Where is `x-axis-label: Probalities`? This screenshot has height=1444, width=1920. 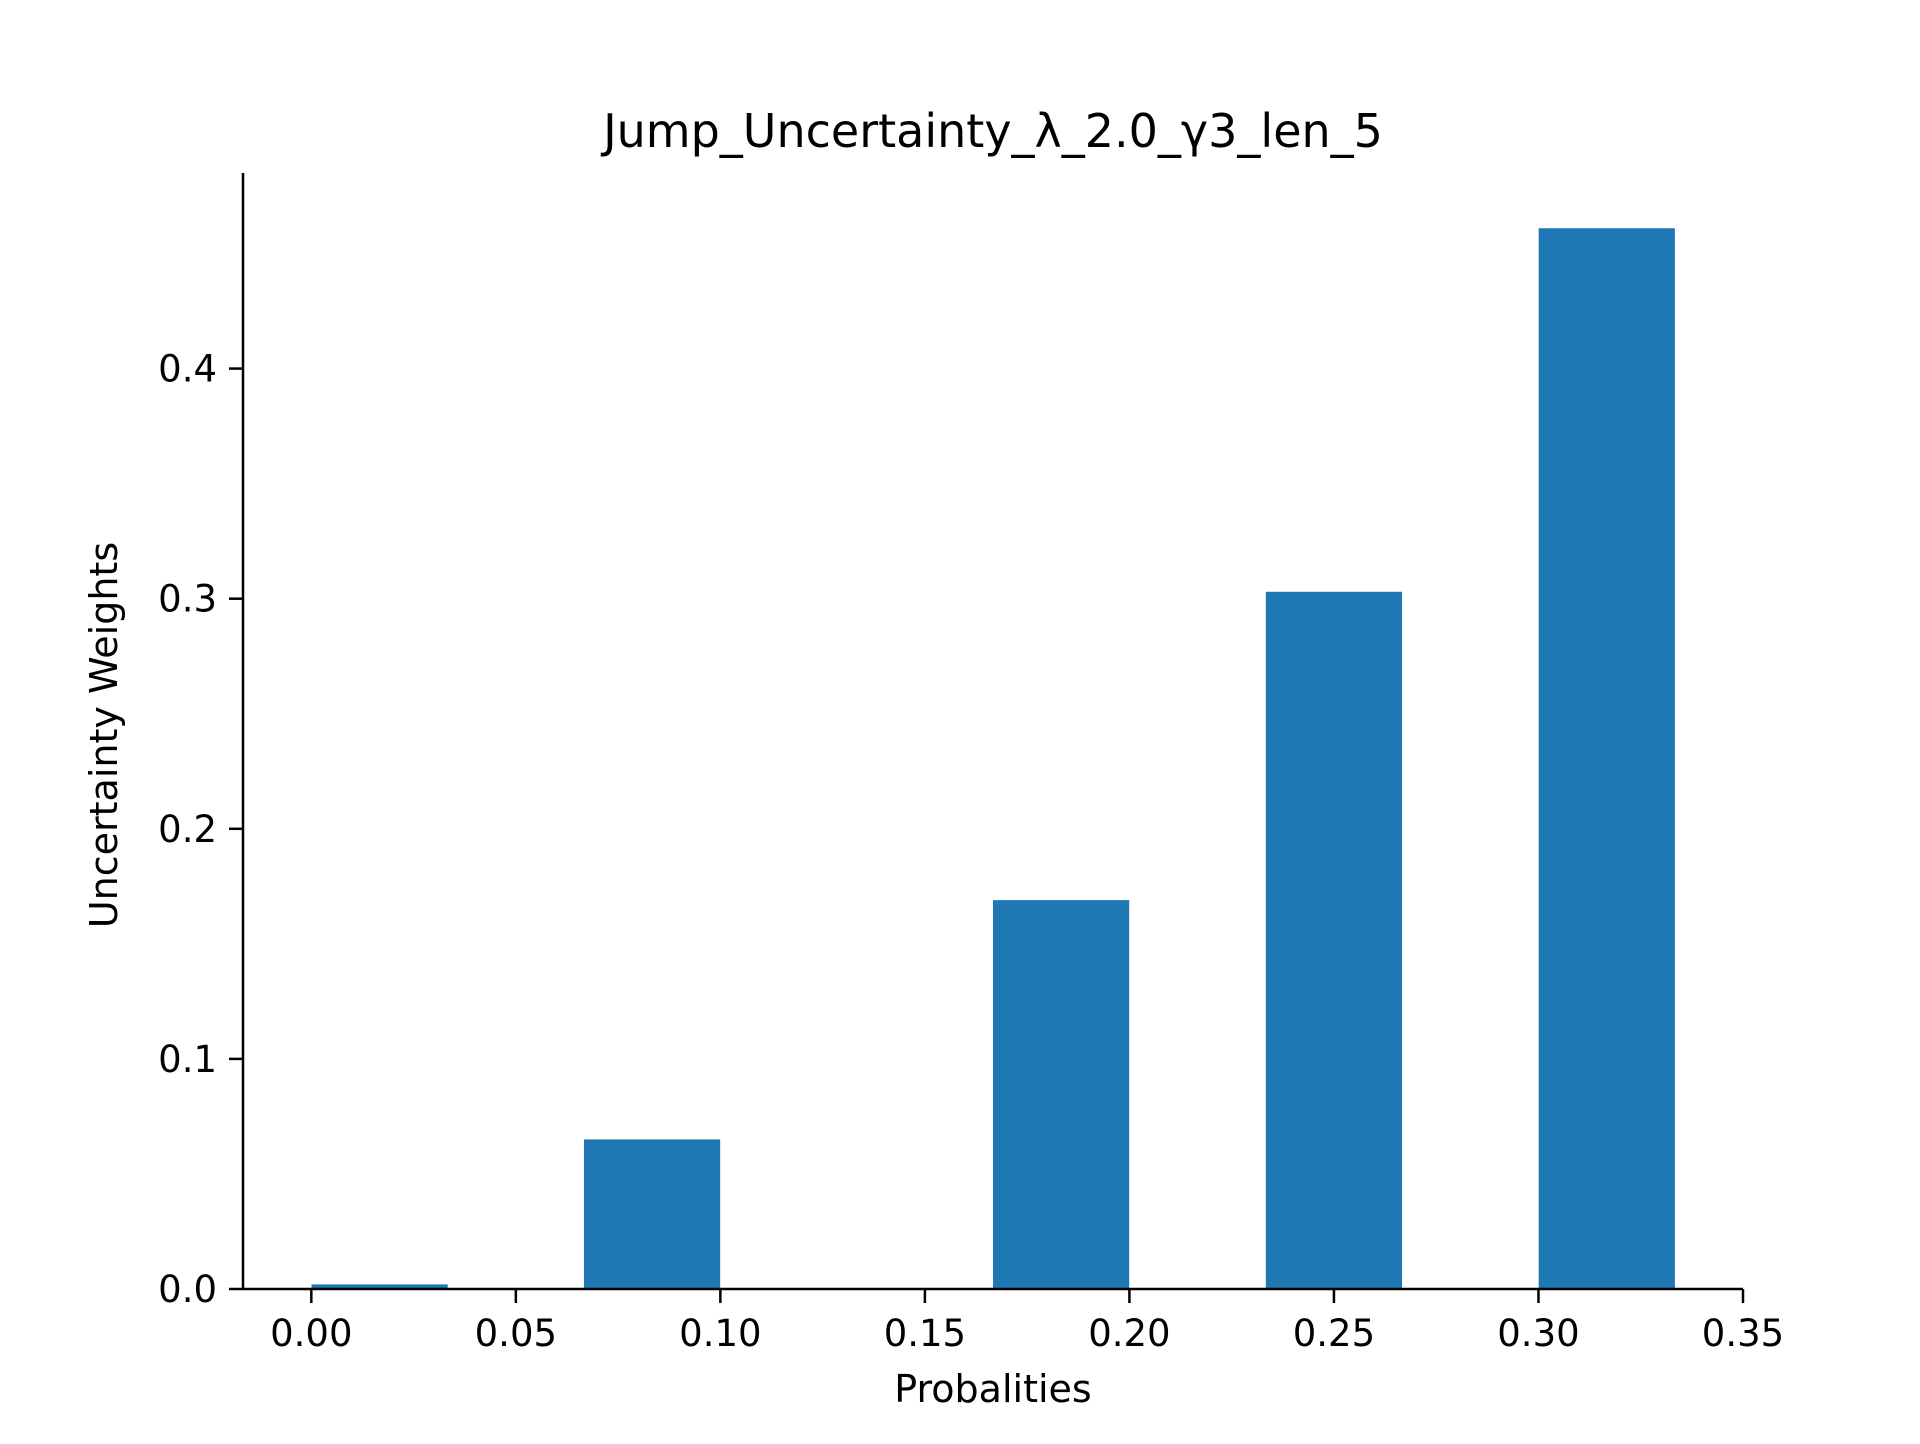
x-axis-label: Probalities is located at coordinates (992, 1389).